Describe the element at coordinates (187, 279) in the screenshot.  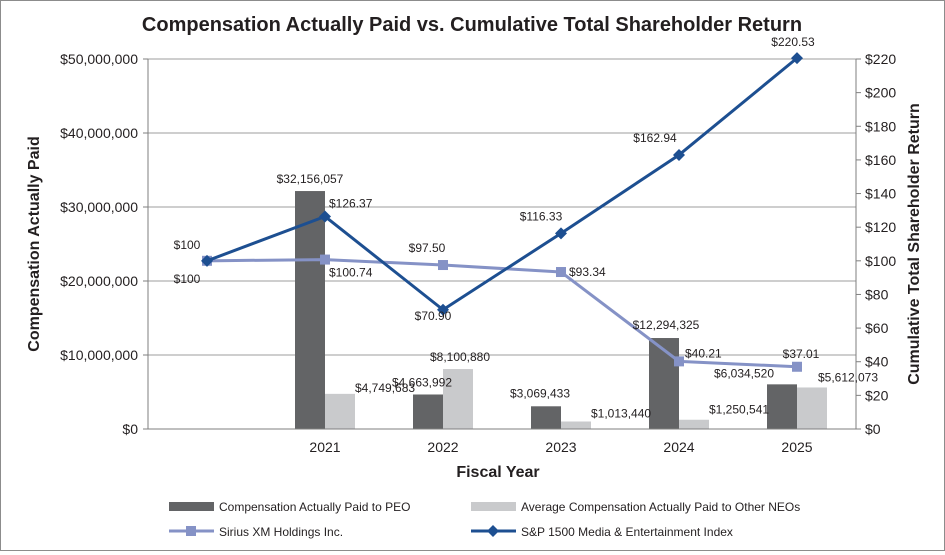
I see `siri-label: $100` at that location.